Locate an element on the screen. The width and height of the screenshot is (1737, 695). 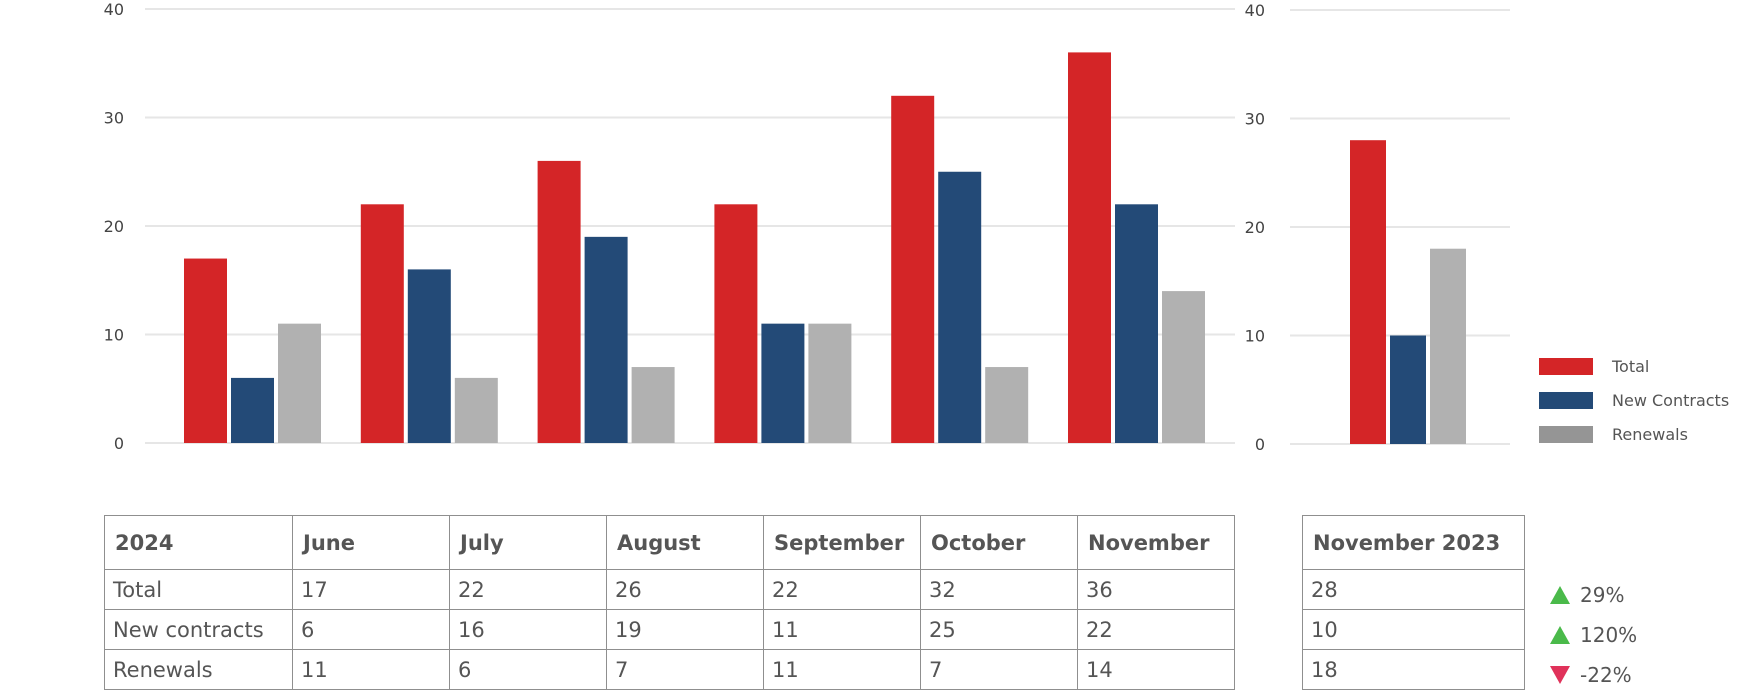
table-cell: 14 is located at coordinates (1156, 669).